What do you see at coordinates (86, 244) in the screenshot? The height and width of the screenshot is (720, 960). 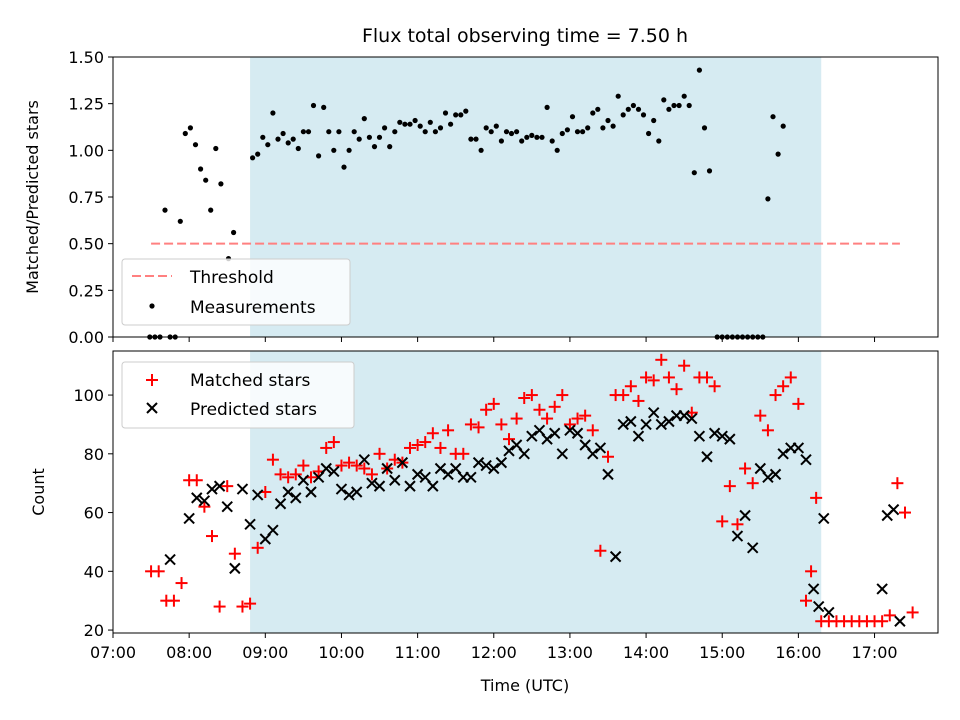 I see `top-y-tick-label: 0.50` at bounding box center [86, 244].